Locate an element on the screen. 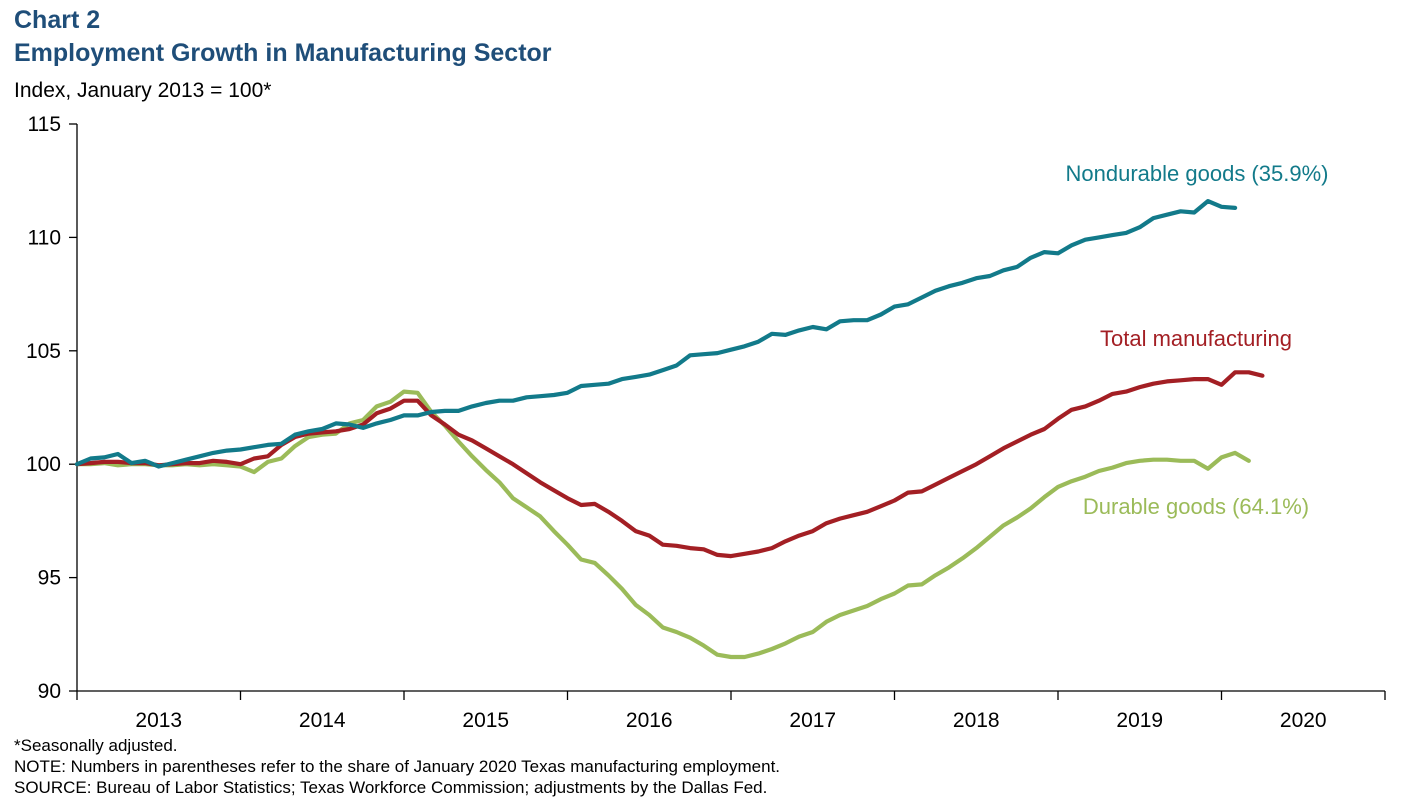 The width and height of the screenshot is (1422, 810). y-tick-label: 105 is located at coordinates (43, 351).